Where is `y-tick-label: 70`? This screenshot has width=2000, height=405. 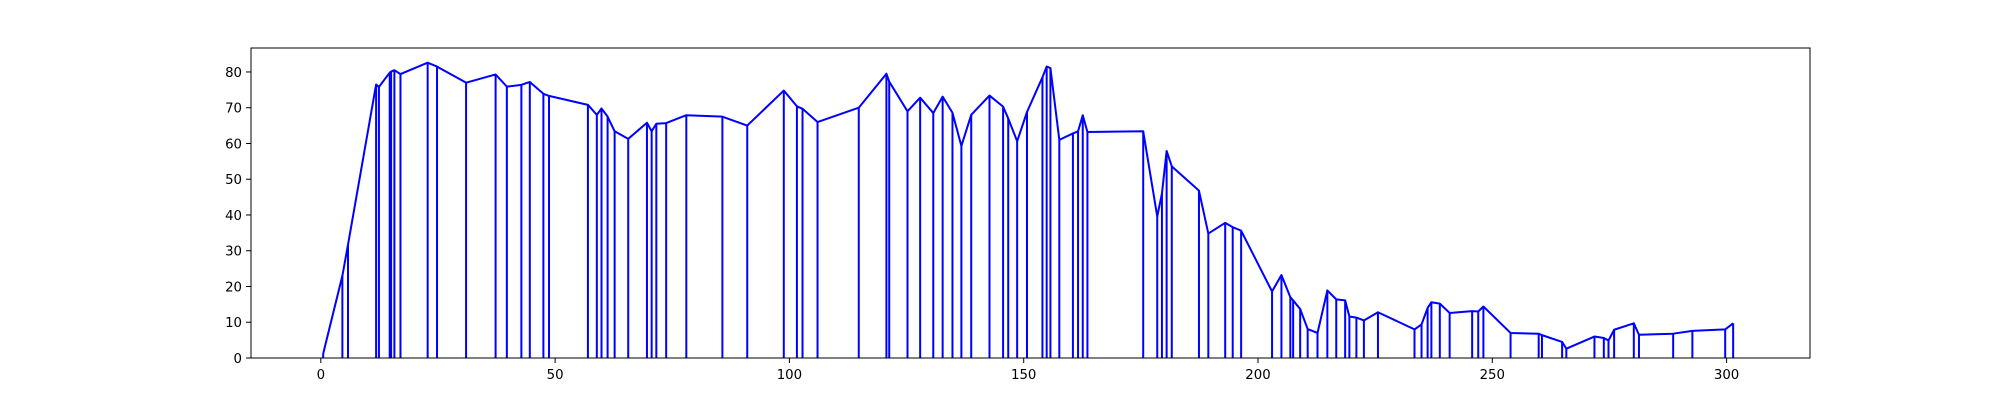 y-tick-label: 70 is located at coordinates (233, 109).